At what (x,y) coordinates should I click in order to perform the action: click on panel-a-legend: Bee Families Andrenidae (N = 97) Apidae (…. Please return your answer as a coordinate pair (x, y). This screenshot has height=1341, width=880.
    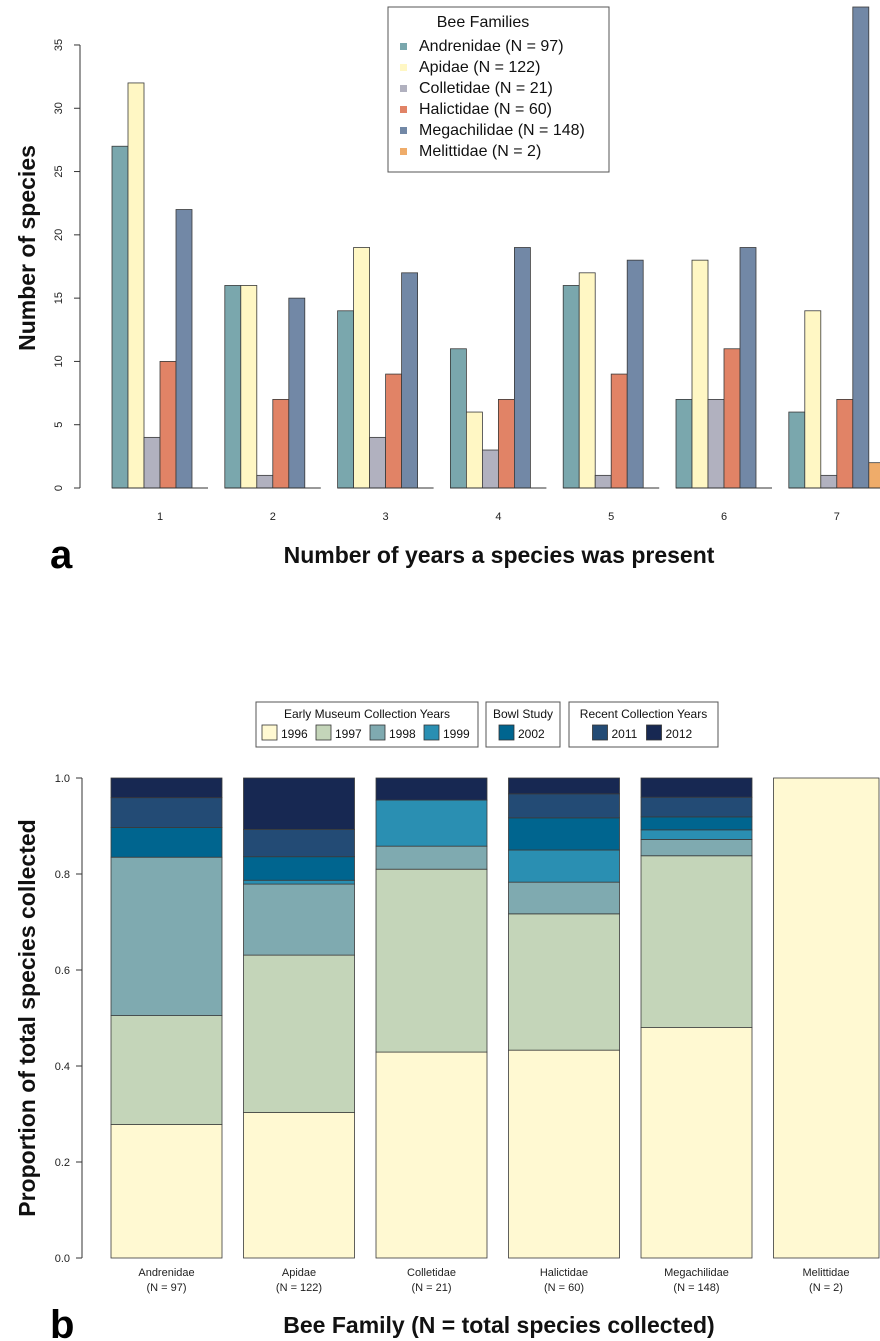
    Looking at the image, I should click on (498, 89).